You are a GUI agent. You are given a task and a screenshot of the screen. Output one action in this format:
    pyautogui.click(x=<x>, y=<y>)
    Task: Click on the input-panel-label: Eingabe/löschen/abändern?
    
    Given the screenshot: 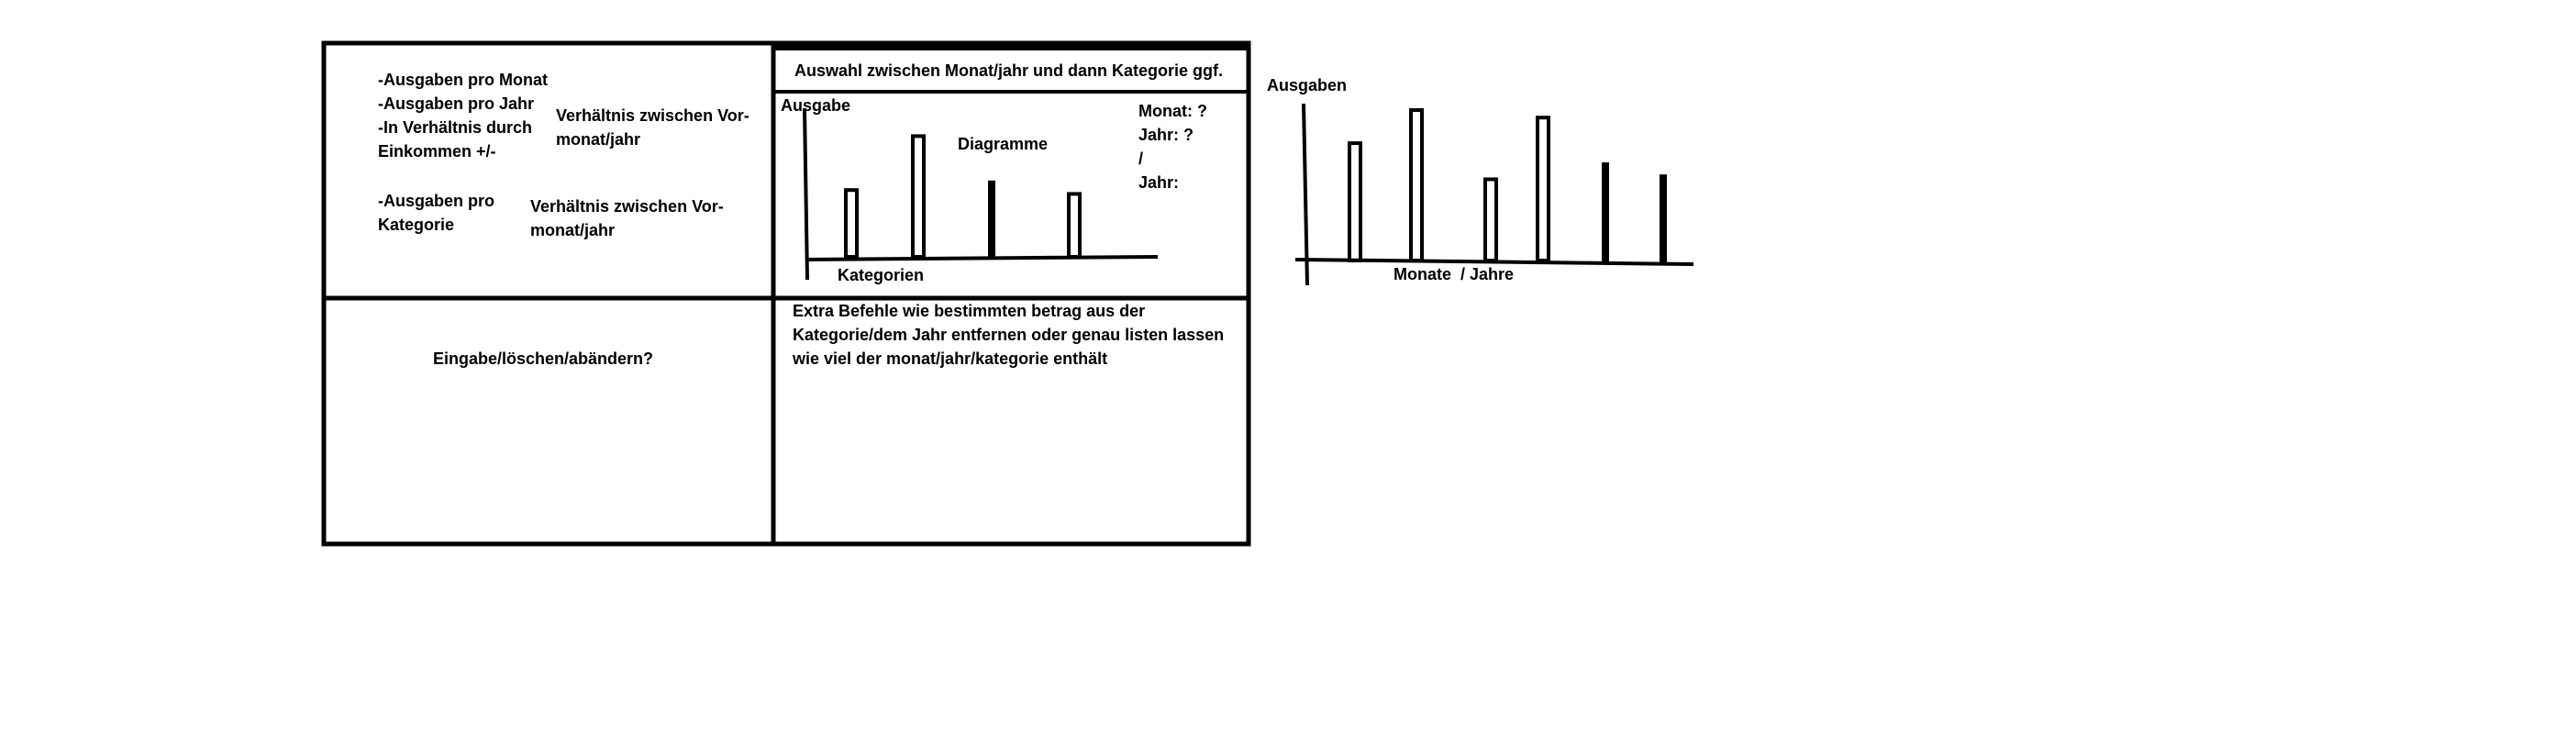 What is the action you would take?
    pyautogui.click(x=543, y=358)
    